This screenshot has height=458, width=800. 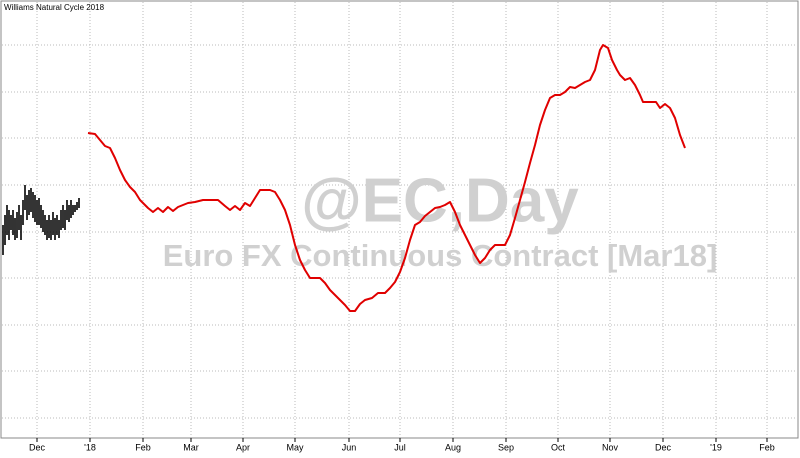 What do you see at coordinates (191, 447) in the screenshot?
I see `x-tick-label: Mar` at bounding box center [191, 447].